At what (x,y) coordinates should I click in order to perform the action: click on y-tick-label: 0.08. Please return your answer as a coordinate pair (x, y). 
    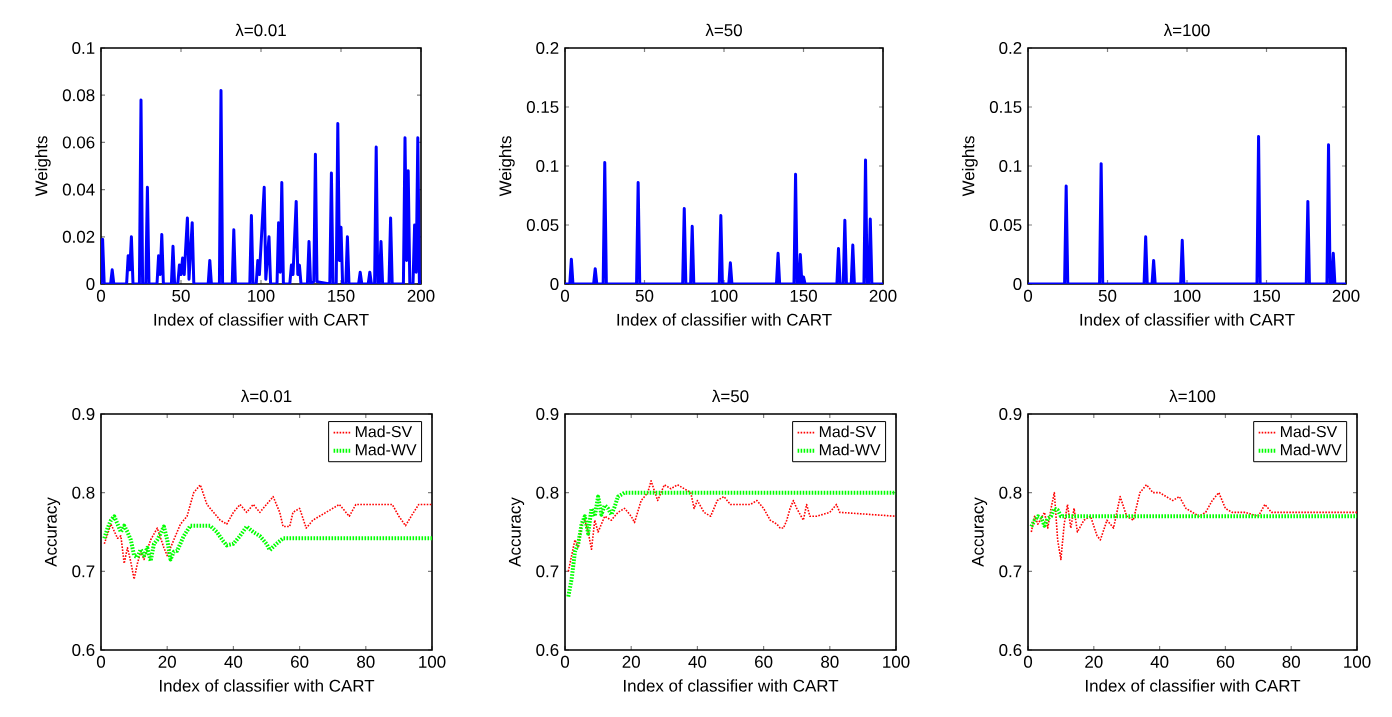
    Looking at the image, I should click on (78, 95).